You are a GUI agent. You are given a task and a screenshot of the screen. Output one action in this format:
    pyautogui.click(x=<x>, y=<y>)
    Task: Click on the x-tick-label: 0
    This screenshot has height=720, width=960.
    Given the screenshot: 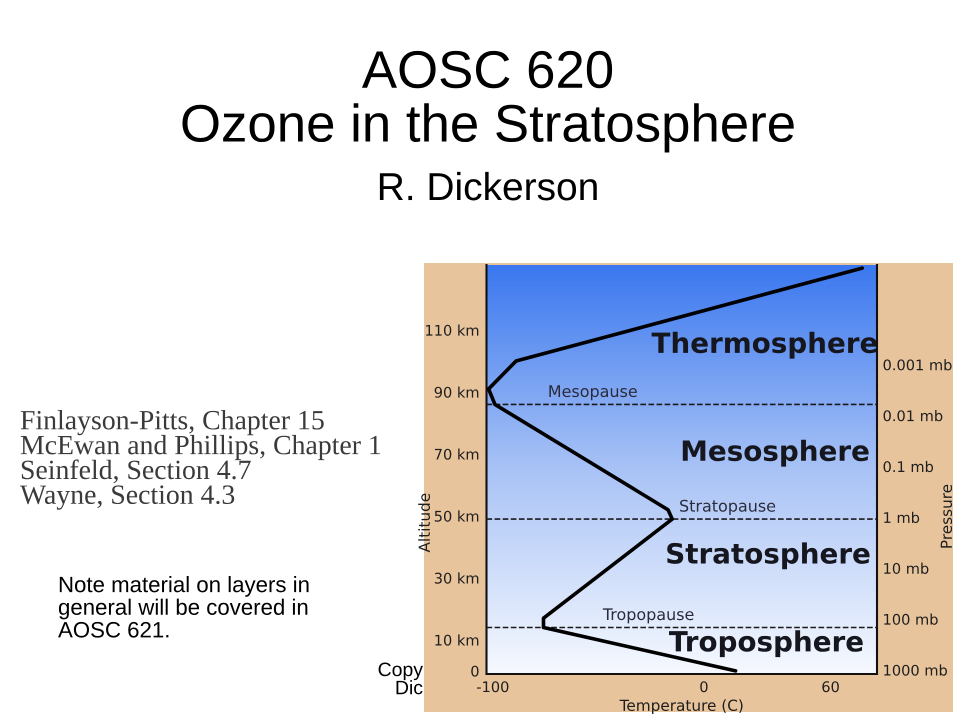 What is the action you would take?
    pyautogui.click(x=704, y=686)
    